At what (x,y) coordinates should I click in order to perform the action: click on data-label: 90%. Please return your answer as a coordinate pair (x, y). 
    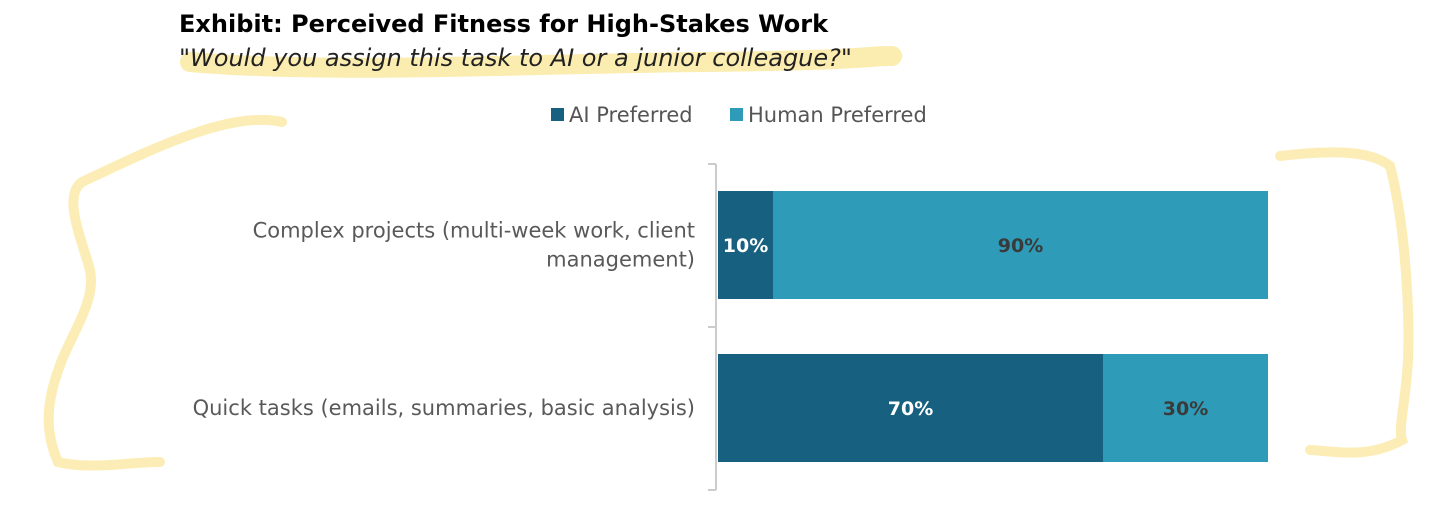
    Looking at the image, I should click on (1020, 246).